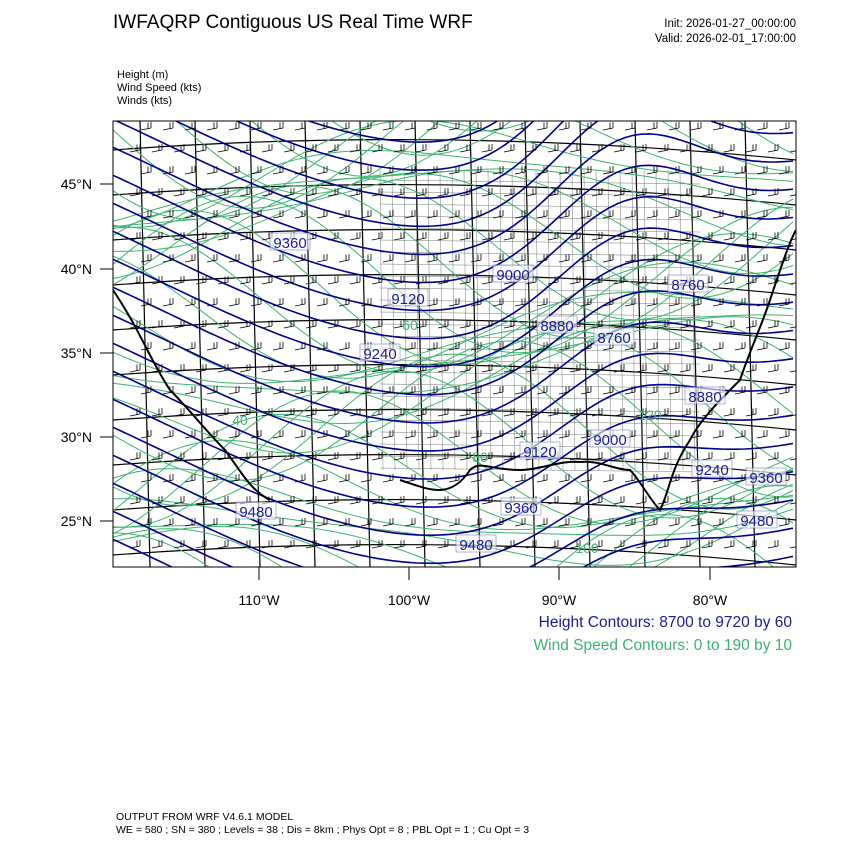  I want to click on plot-title: IWFAQRP Contiguous US Real Time WRF, so click(293, 22).